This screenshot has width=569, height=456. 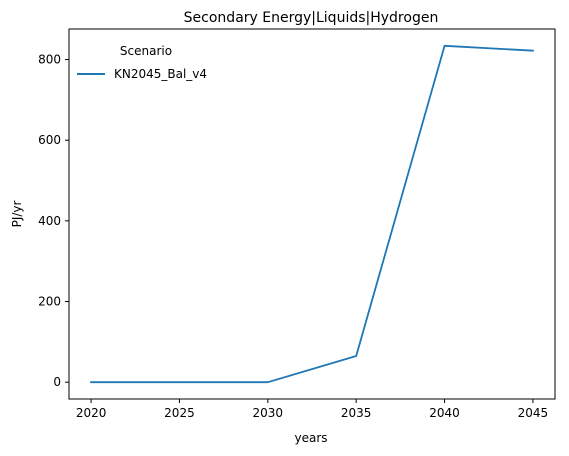 What do you see at coordinates (17, 214) in the screenshot?
I see `y-axis-label: PJ/yr` at bounding box center [17, 214].